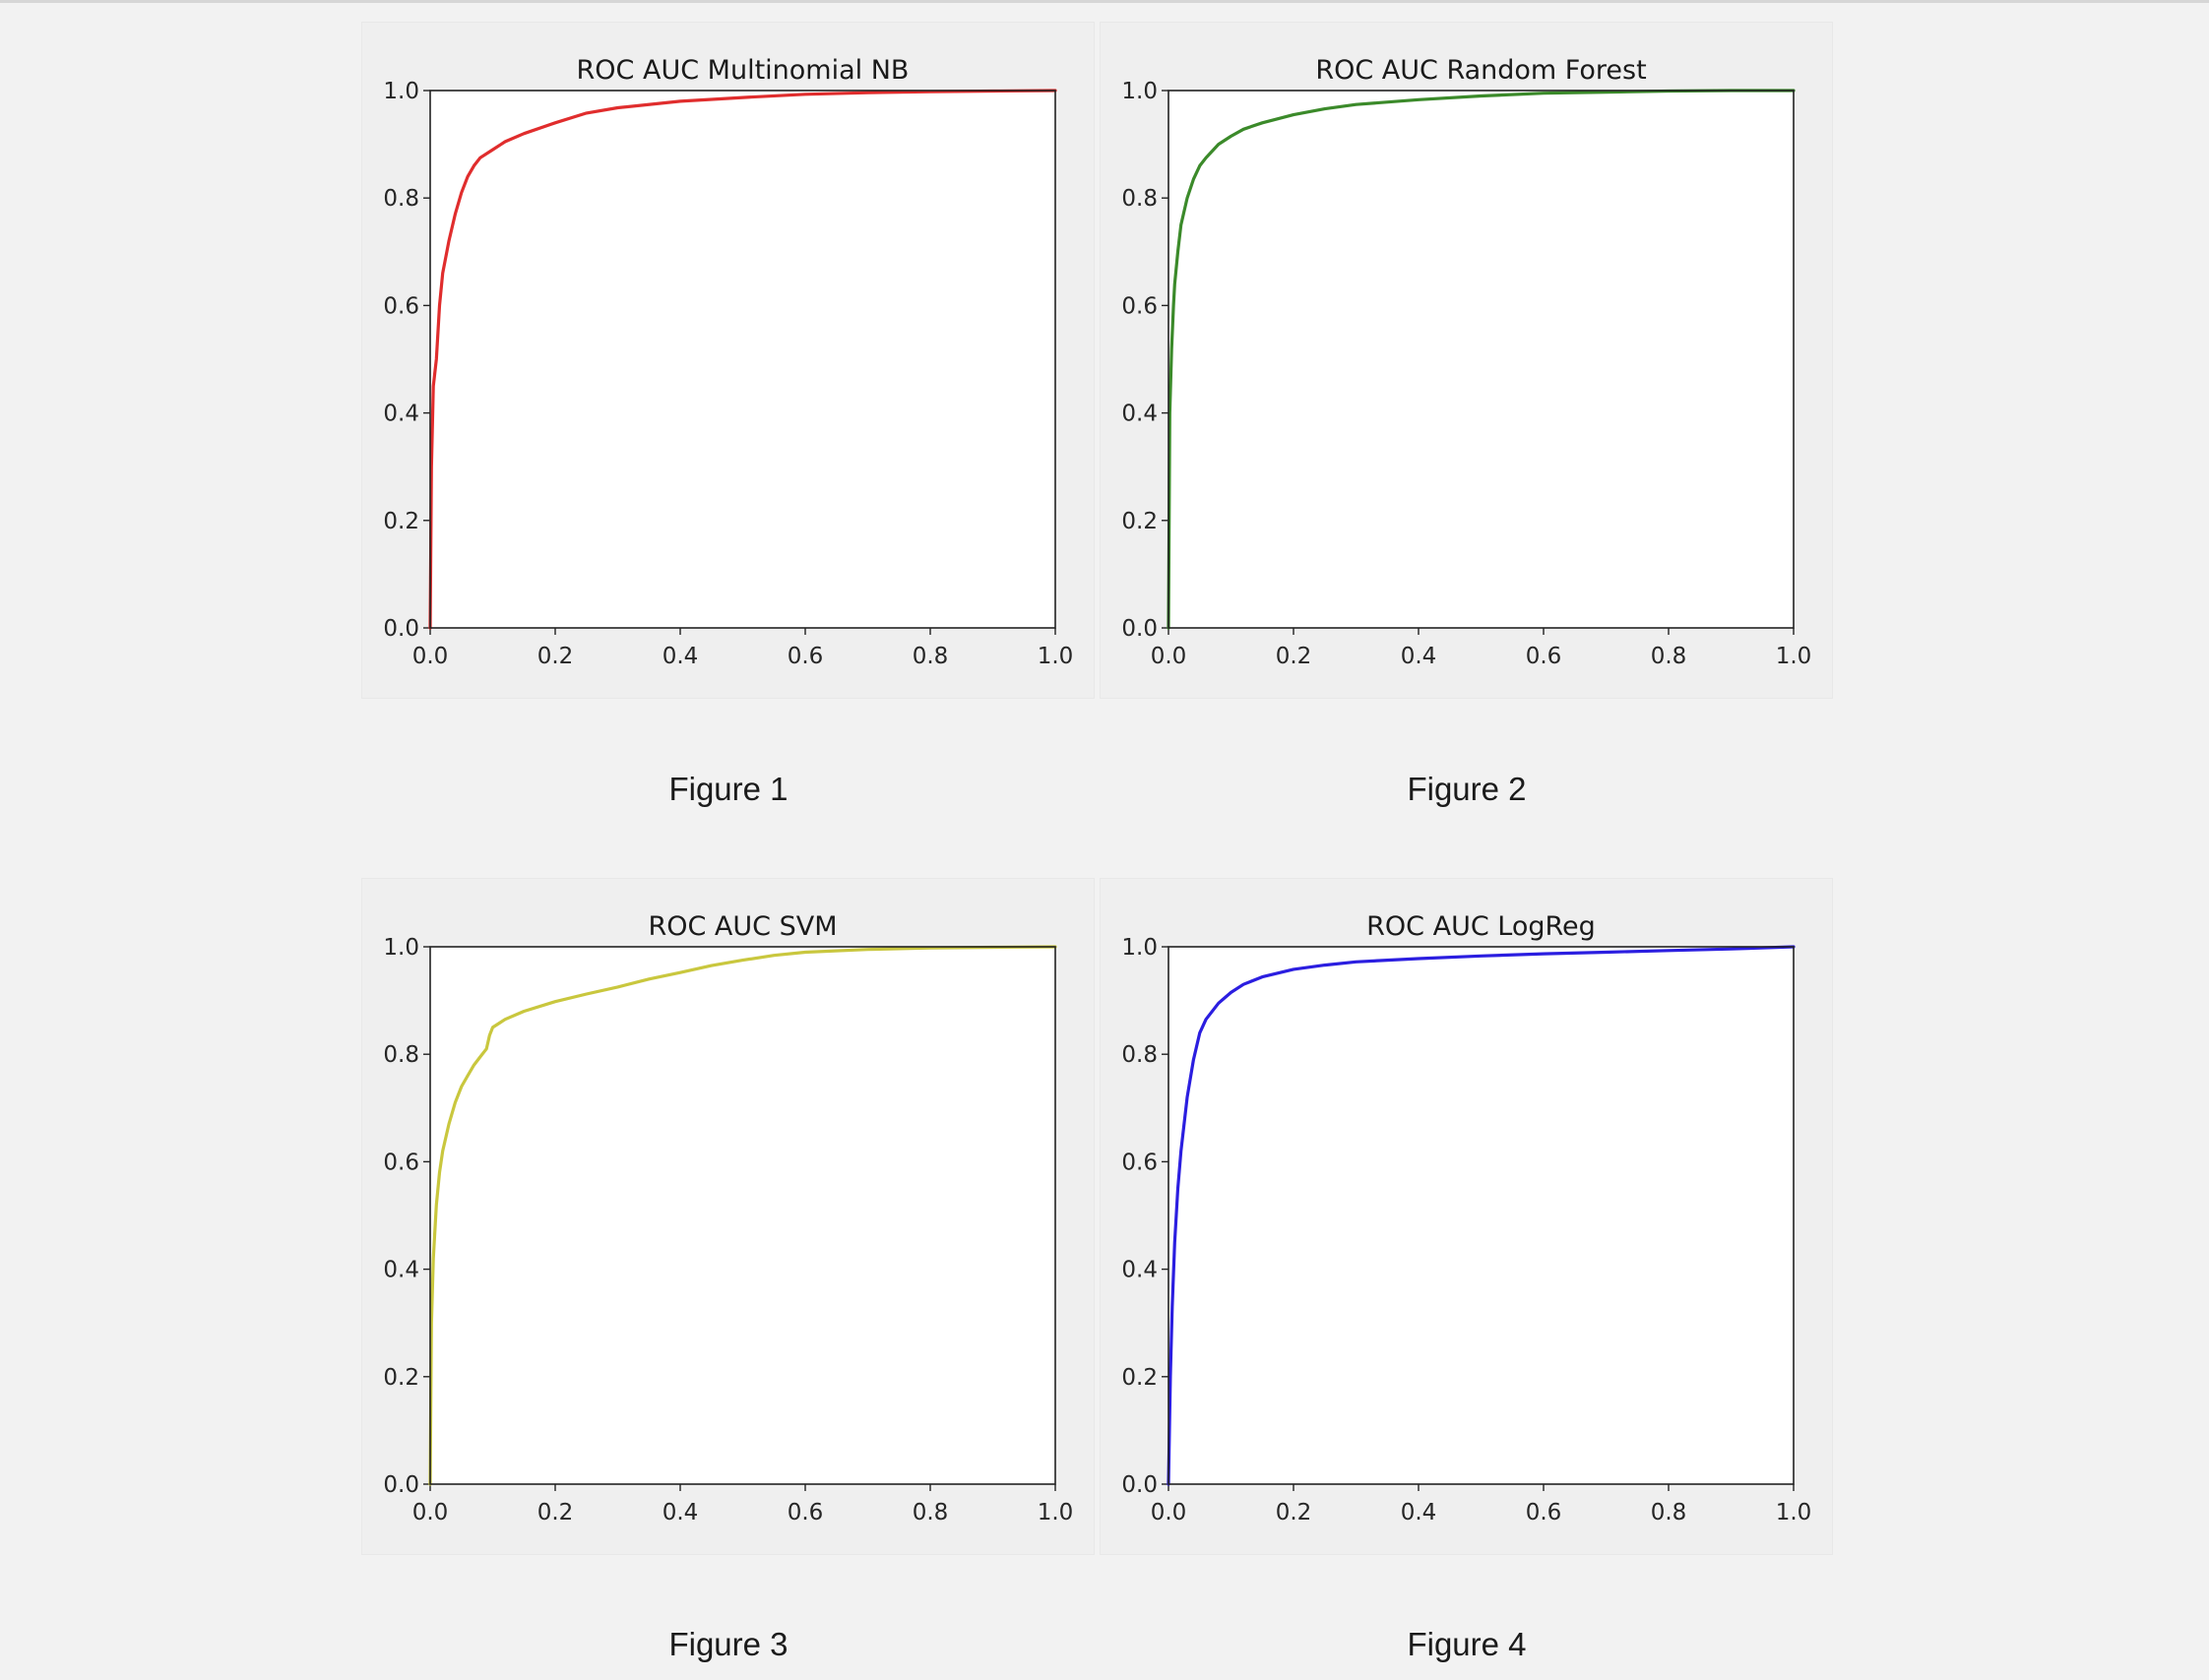  What do you see at coordinates (1466, 1644) in the screenshot?
I see `figure-4-caption: Figure 4` at bounding box center [1466, 1644].